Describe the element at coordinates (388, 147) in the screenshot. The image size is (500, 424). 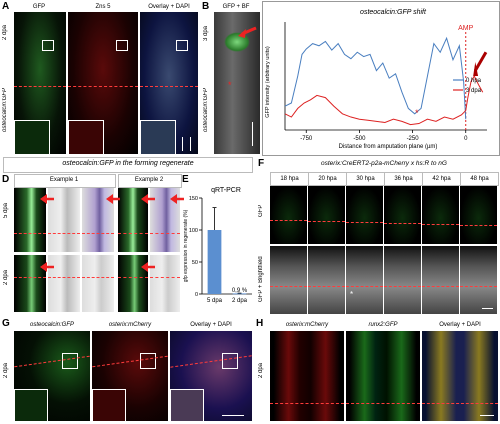
I see `x-axis-label: Distance from amputation plane (µm)` at that location.